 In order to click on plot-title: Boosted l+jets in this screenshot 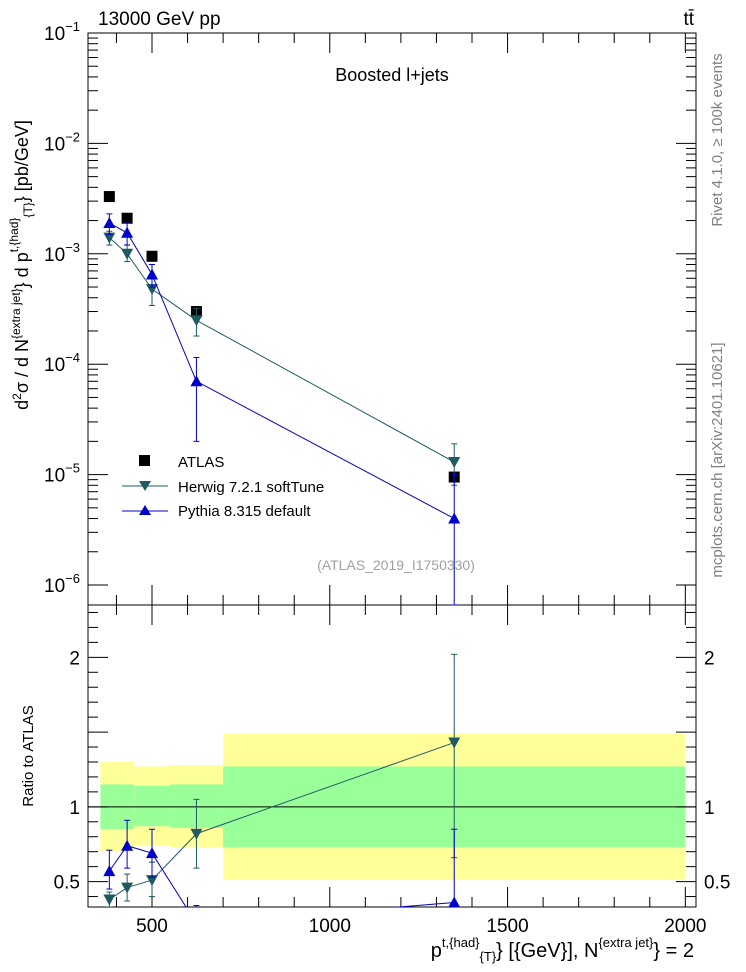, I will do `click(392, 75)`.